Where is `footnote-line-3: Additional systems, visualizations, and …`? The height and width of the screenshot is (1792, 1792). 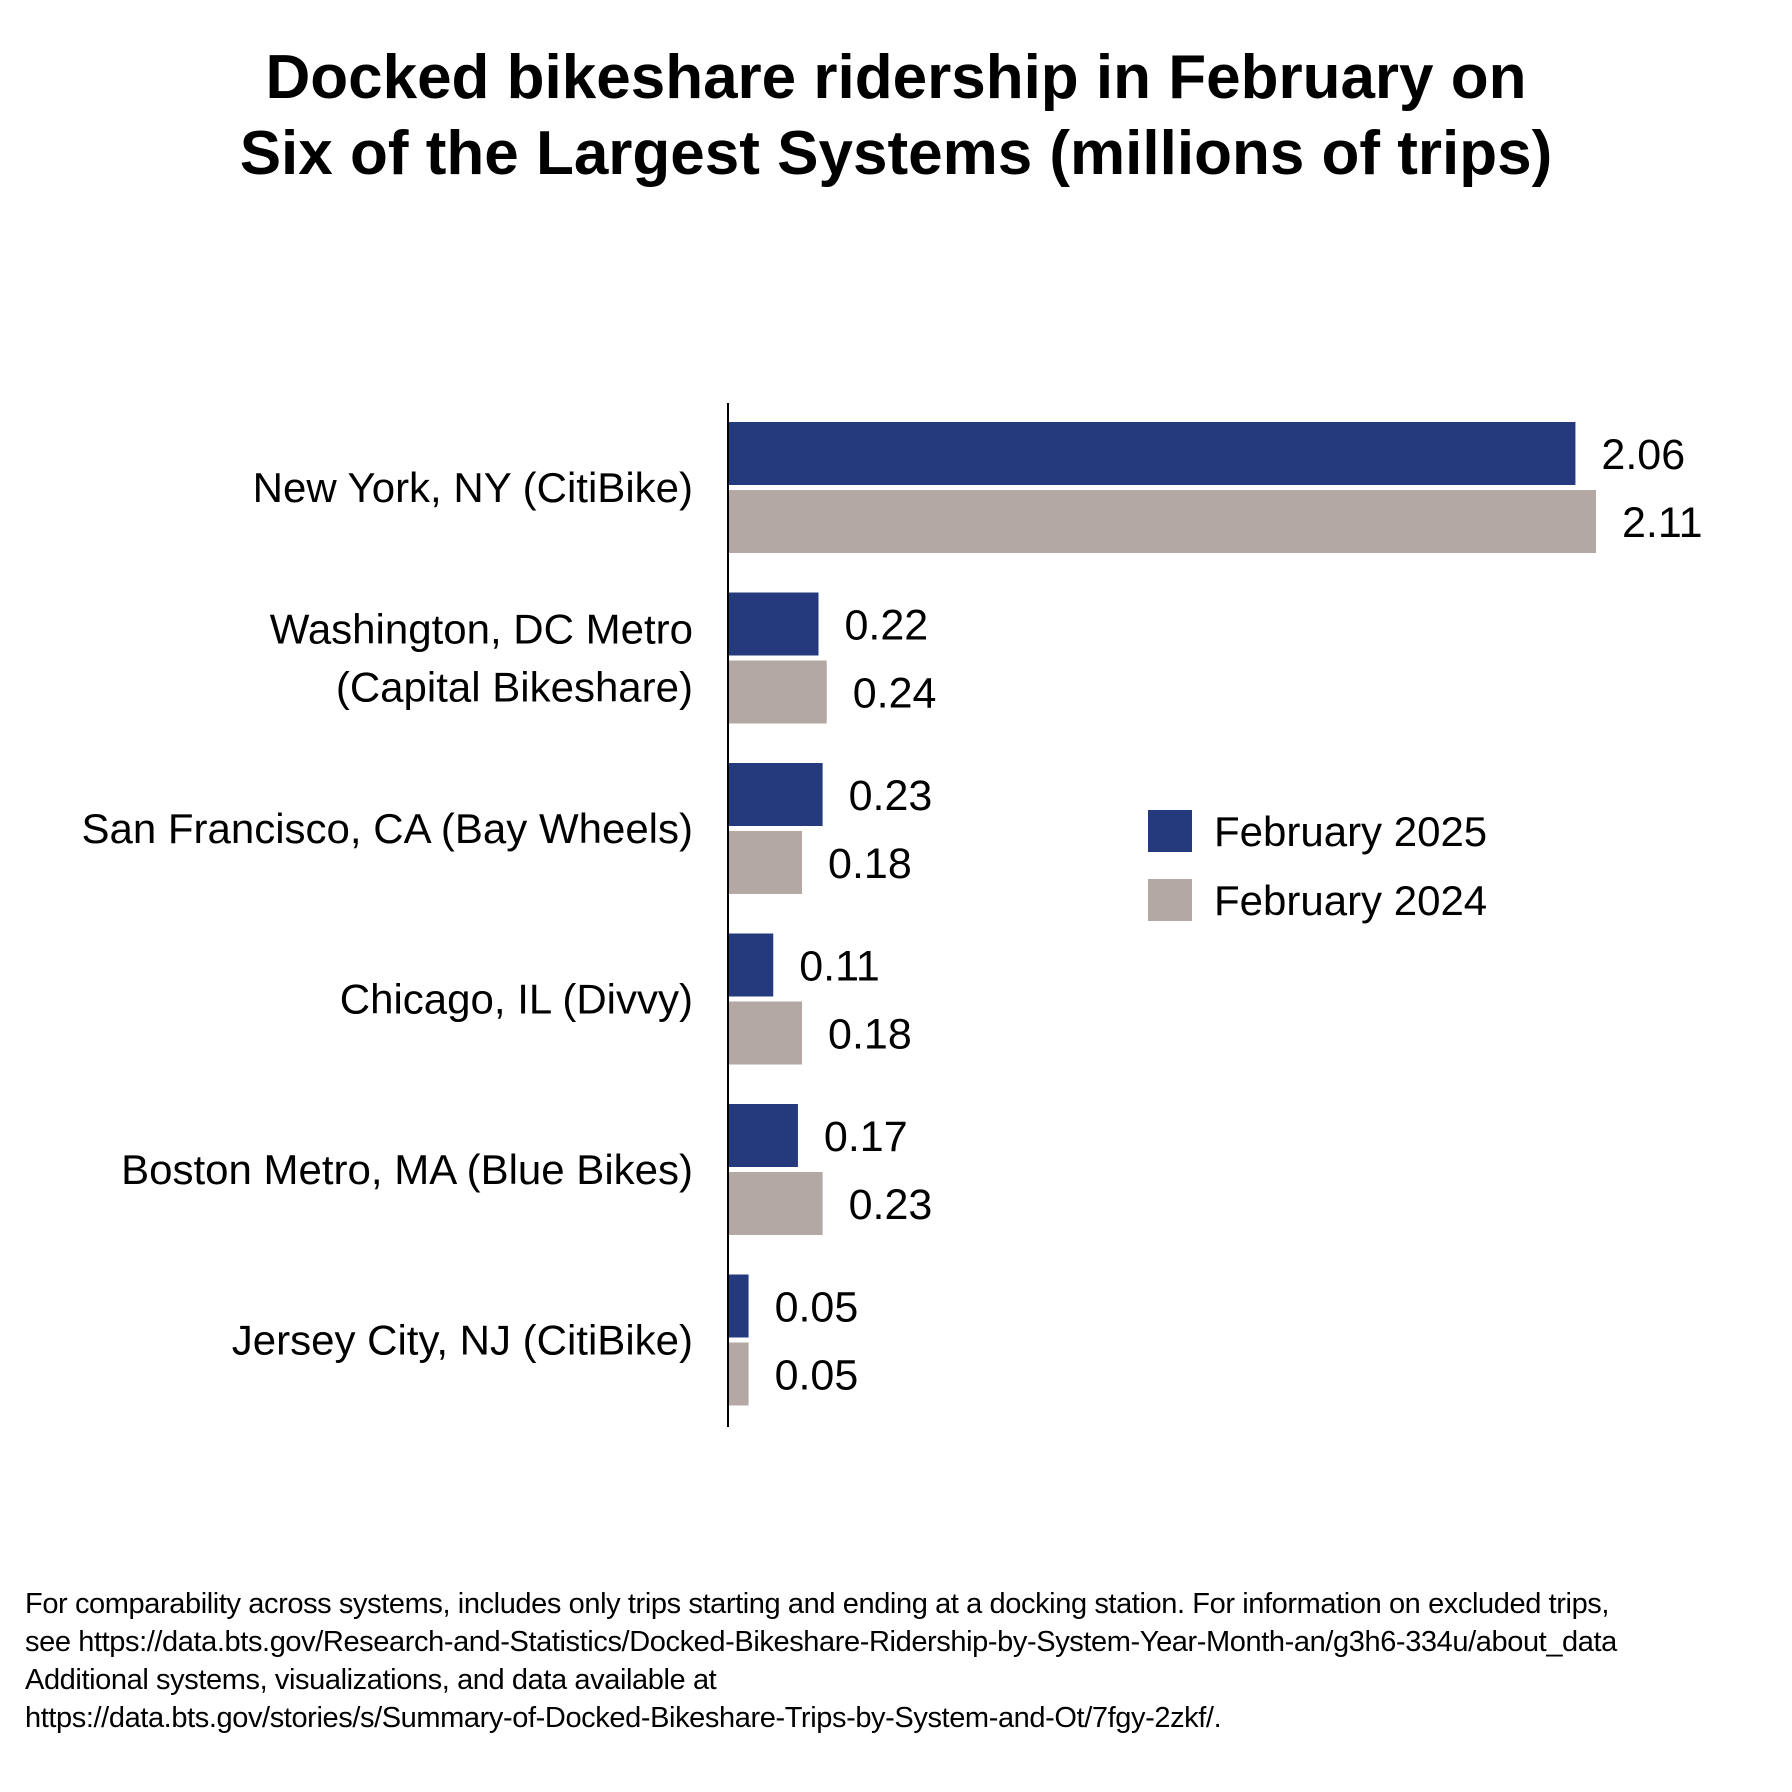
footnote-line-3: Additional systems, visualizations, and … is located at coordinates (371, 1680).